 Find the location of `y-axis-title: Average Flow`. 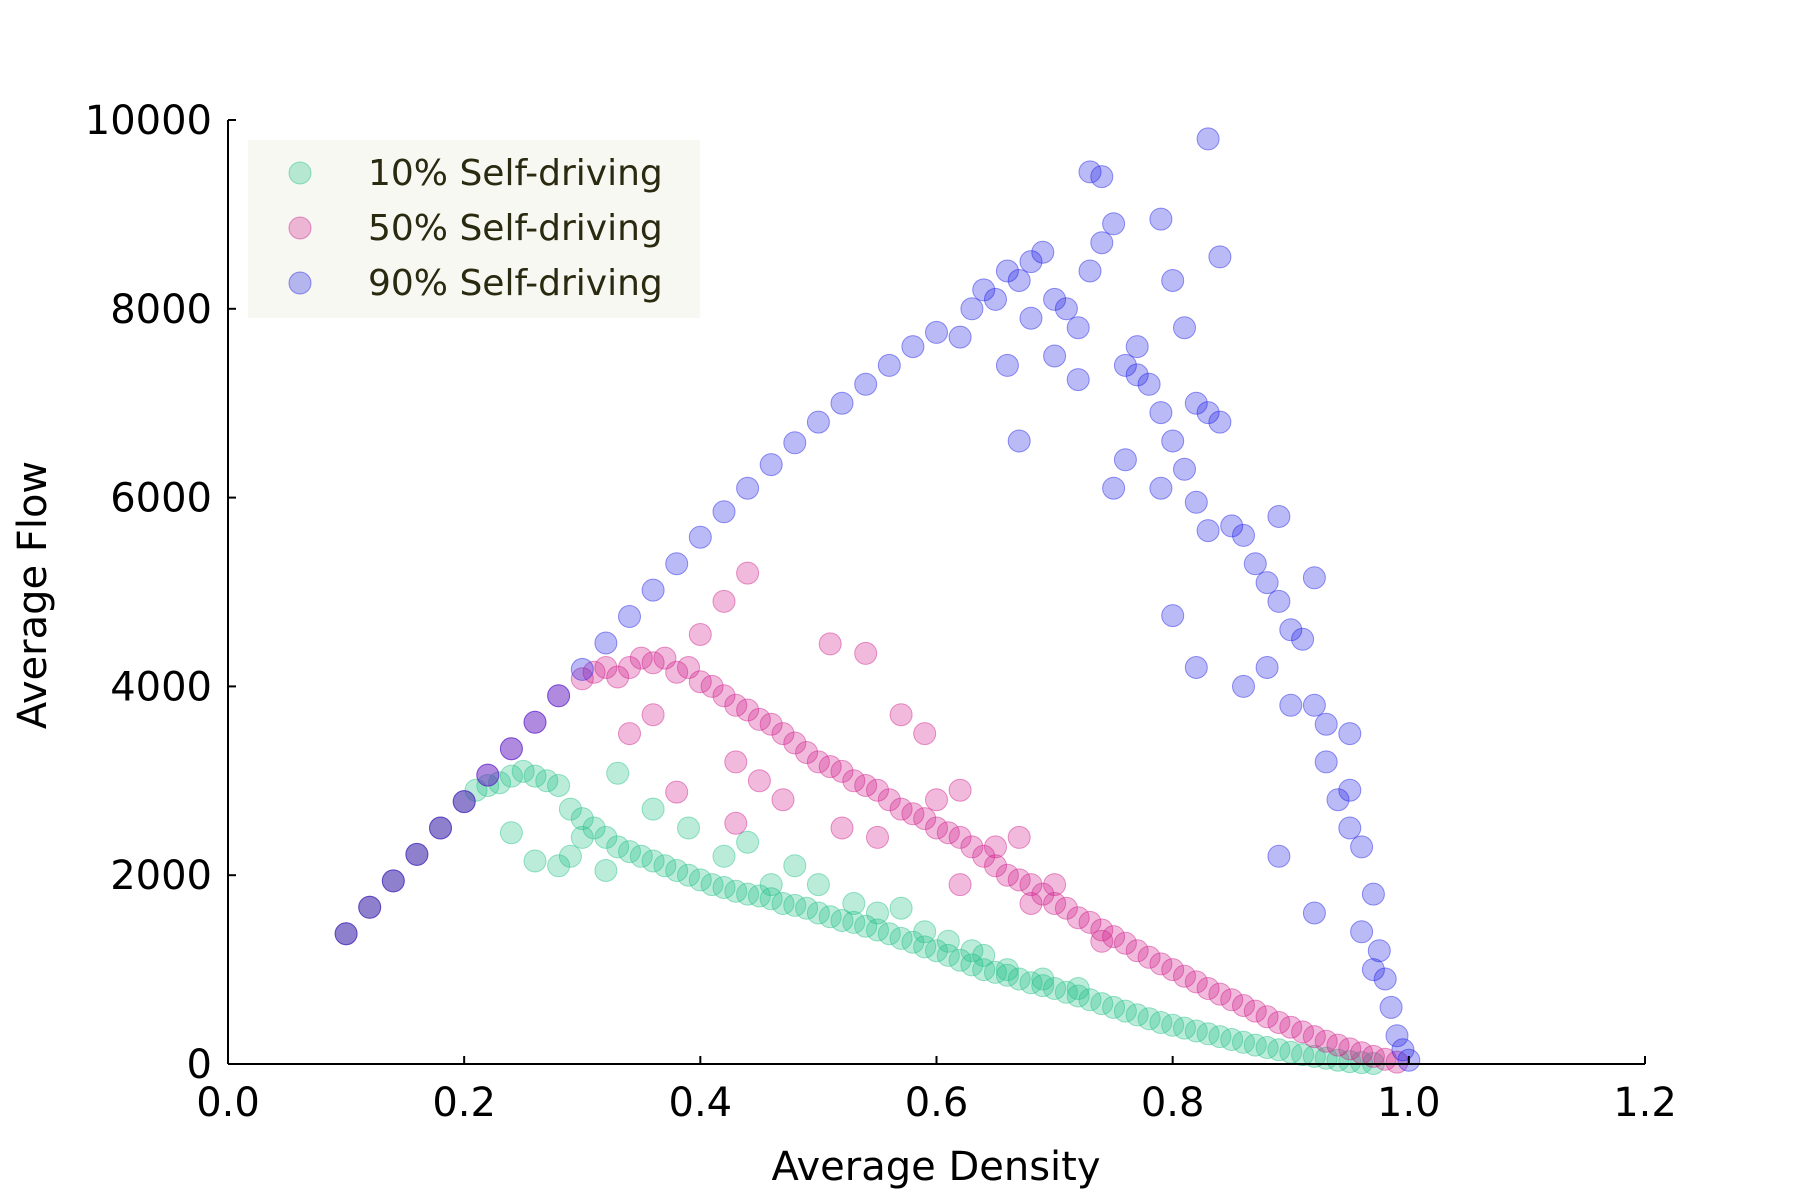

y-axis-title: Average Flow is located at coordinates (33, 595).